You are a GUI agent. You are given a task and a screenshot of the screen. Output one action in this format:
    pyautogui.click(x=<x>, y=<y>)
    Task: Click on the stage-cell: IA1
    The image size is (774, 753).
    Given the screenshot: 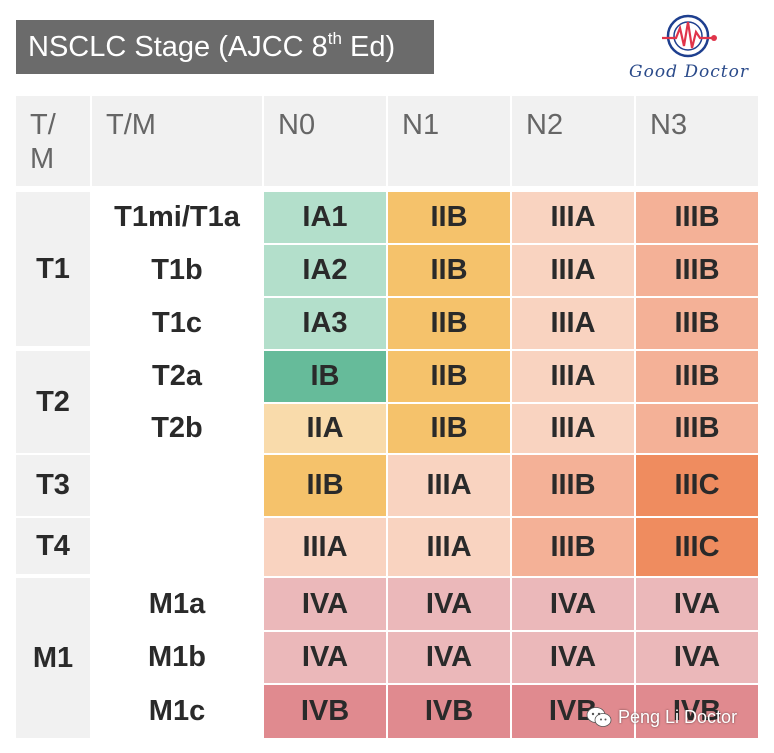 What is the action you would take?
    pyautogui.click(x=325, y=217)
    